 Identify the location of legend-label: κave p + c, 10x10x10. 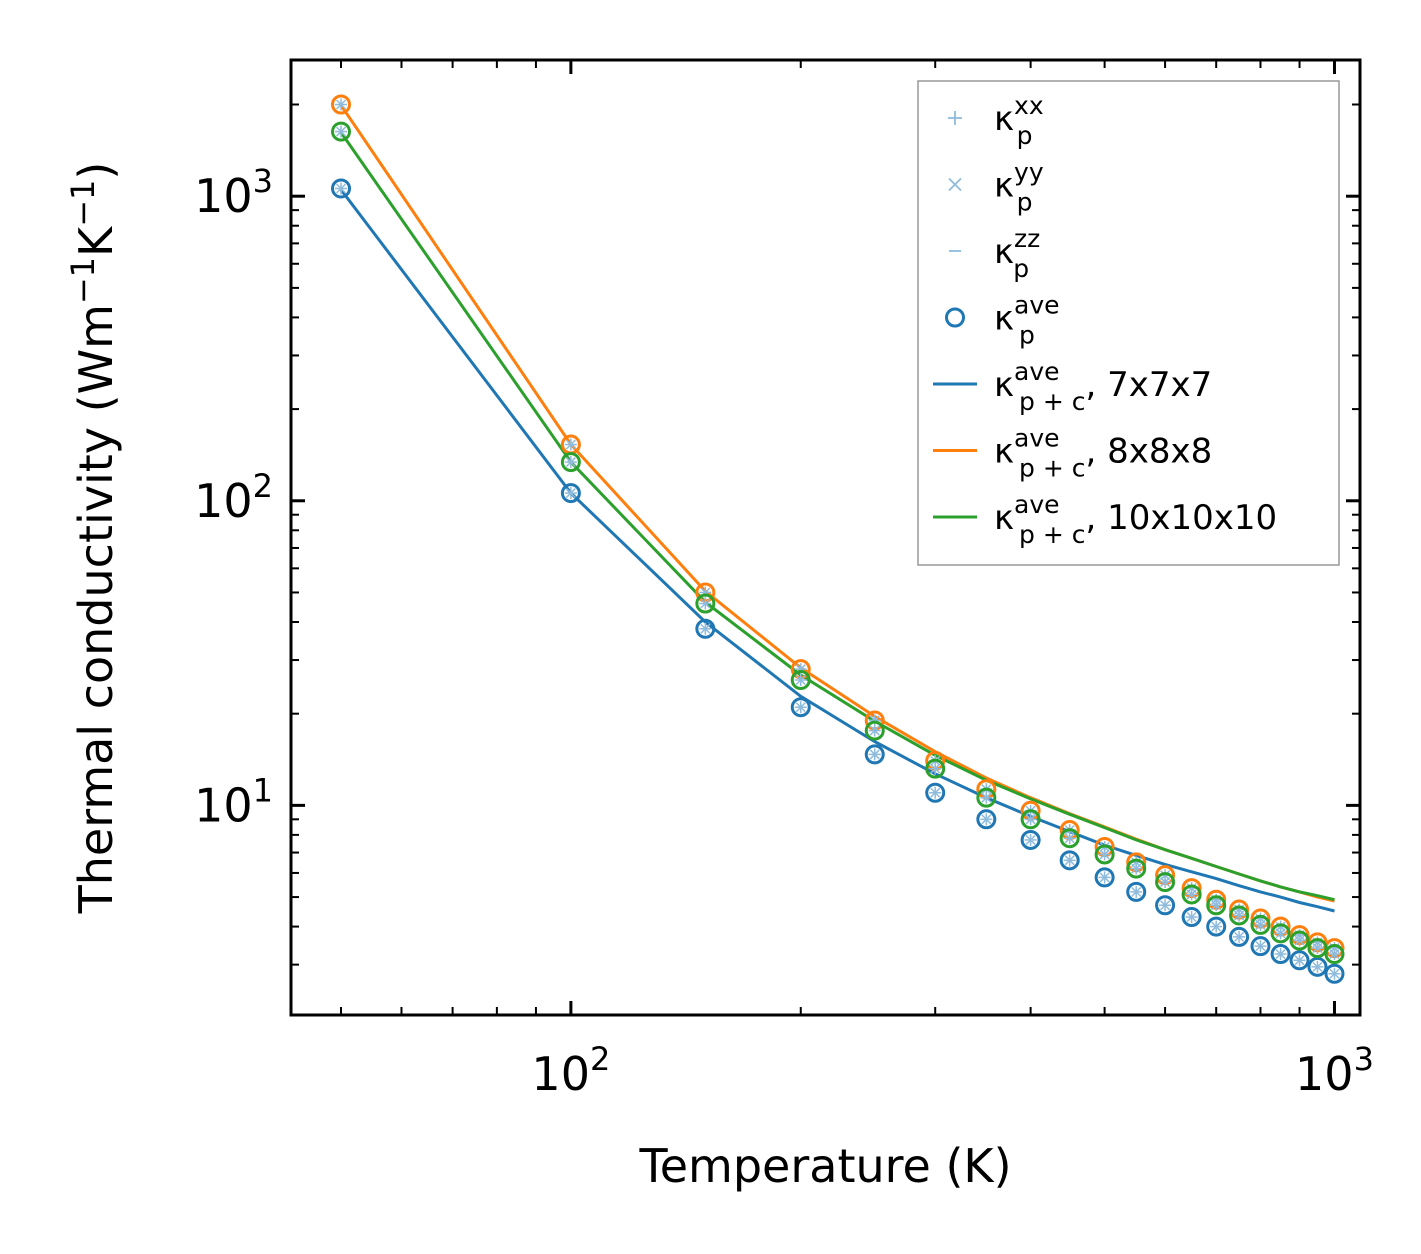
(1135, 519).